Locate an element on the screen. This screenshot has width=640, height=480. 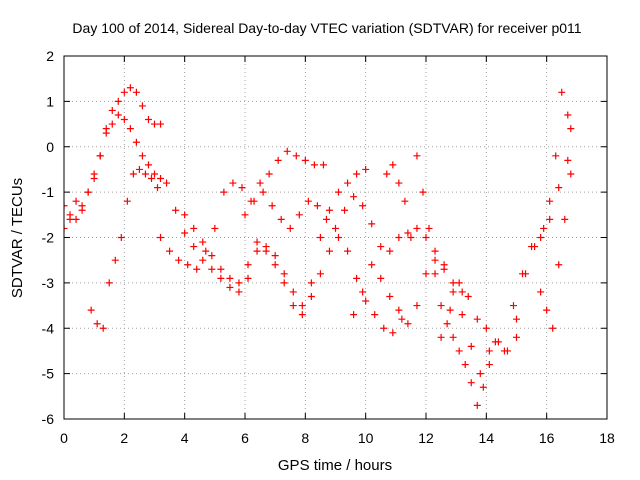
series-track-i is located at coordinates (438, 280).